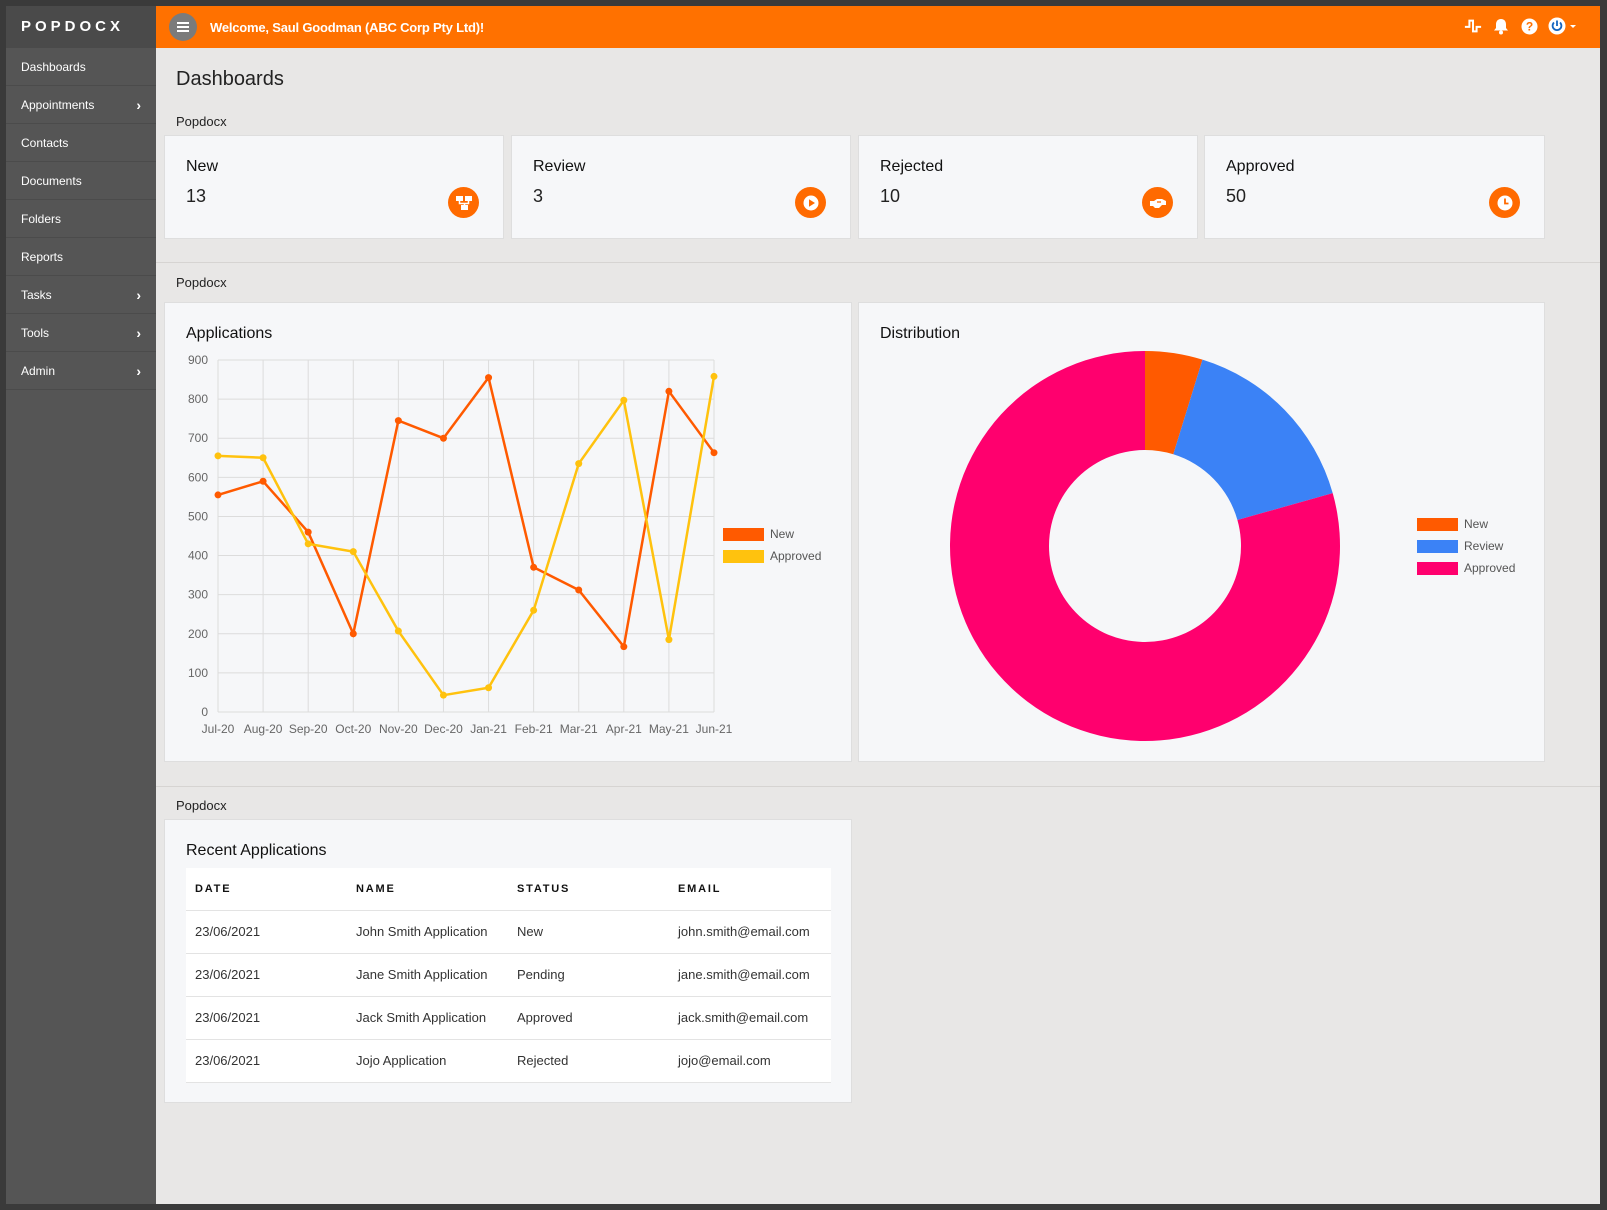  What do you see at coordinates (198, 399) in the screenshot?
I see `y-tick-label: 800` at bounding box center [198, 399].